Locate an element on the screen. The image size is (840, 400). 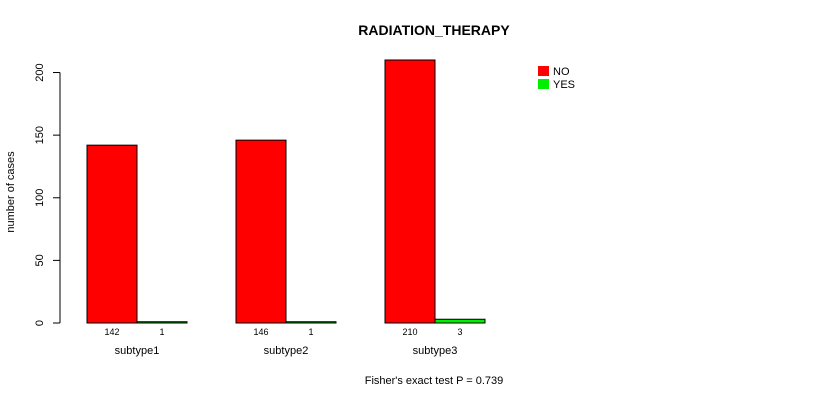
bar-value-label: 146 is located at coordinates (260, 332).